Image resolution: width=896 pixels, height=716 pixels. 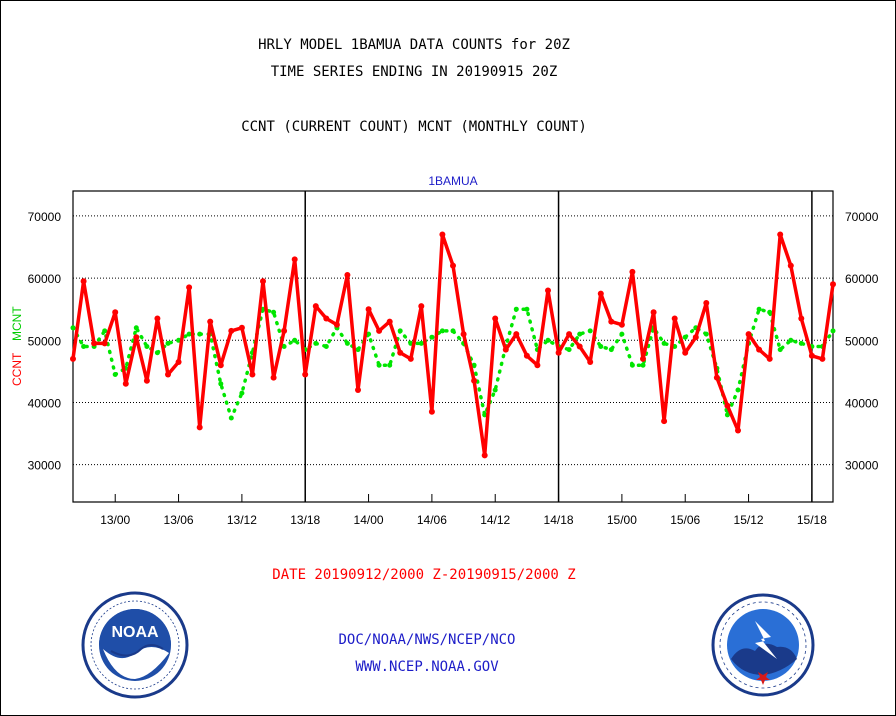 I want to click on x-tick-label: 15/12, so click(x=749, y=520).